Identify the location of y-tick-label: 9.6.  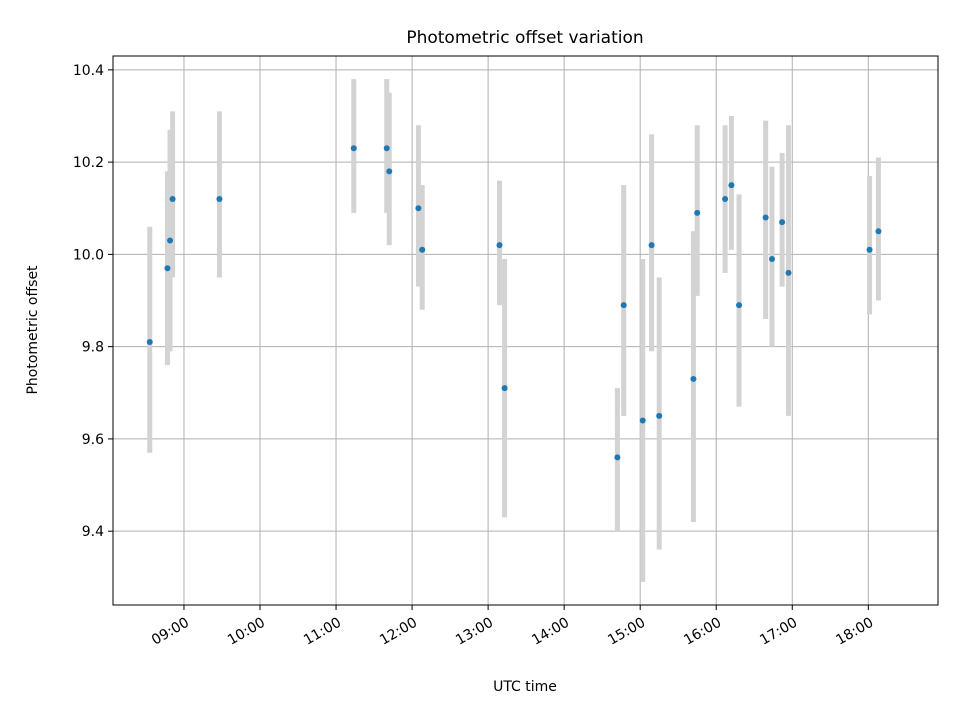
(93, 440).